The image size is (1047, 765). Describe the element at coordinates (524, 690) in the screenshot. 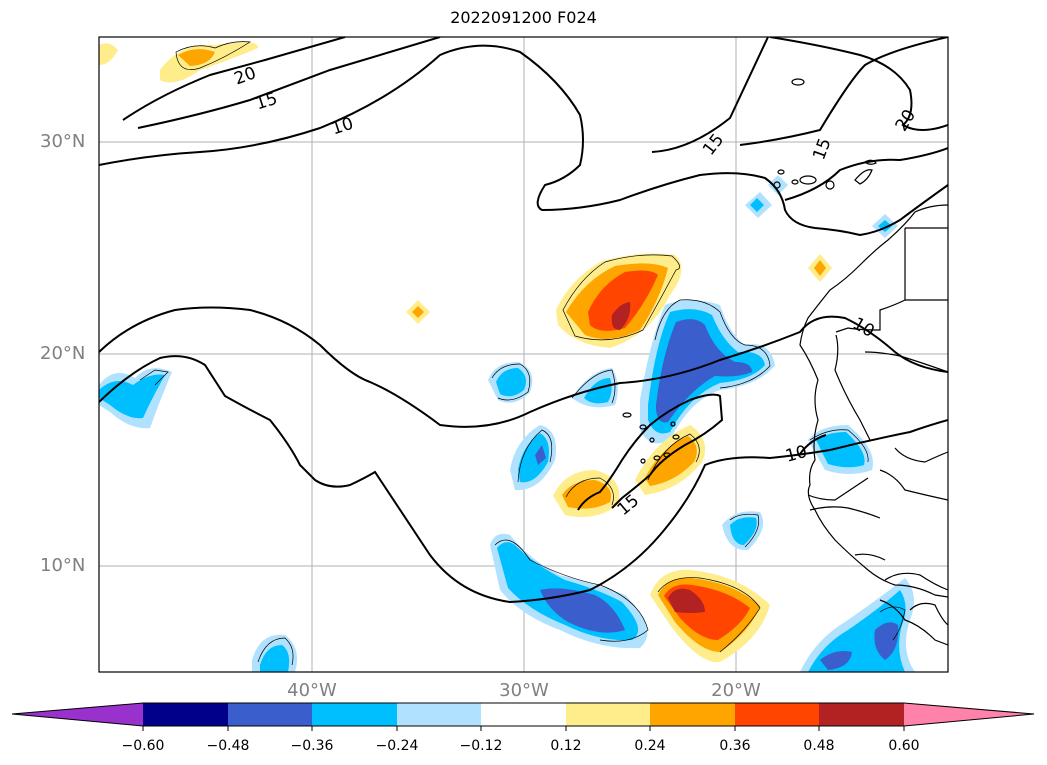

I see `lon-label-30w: 30°W` at that location.